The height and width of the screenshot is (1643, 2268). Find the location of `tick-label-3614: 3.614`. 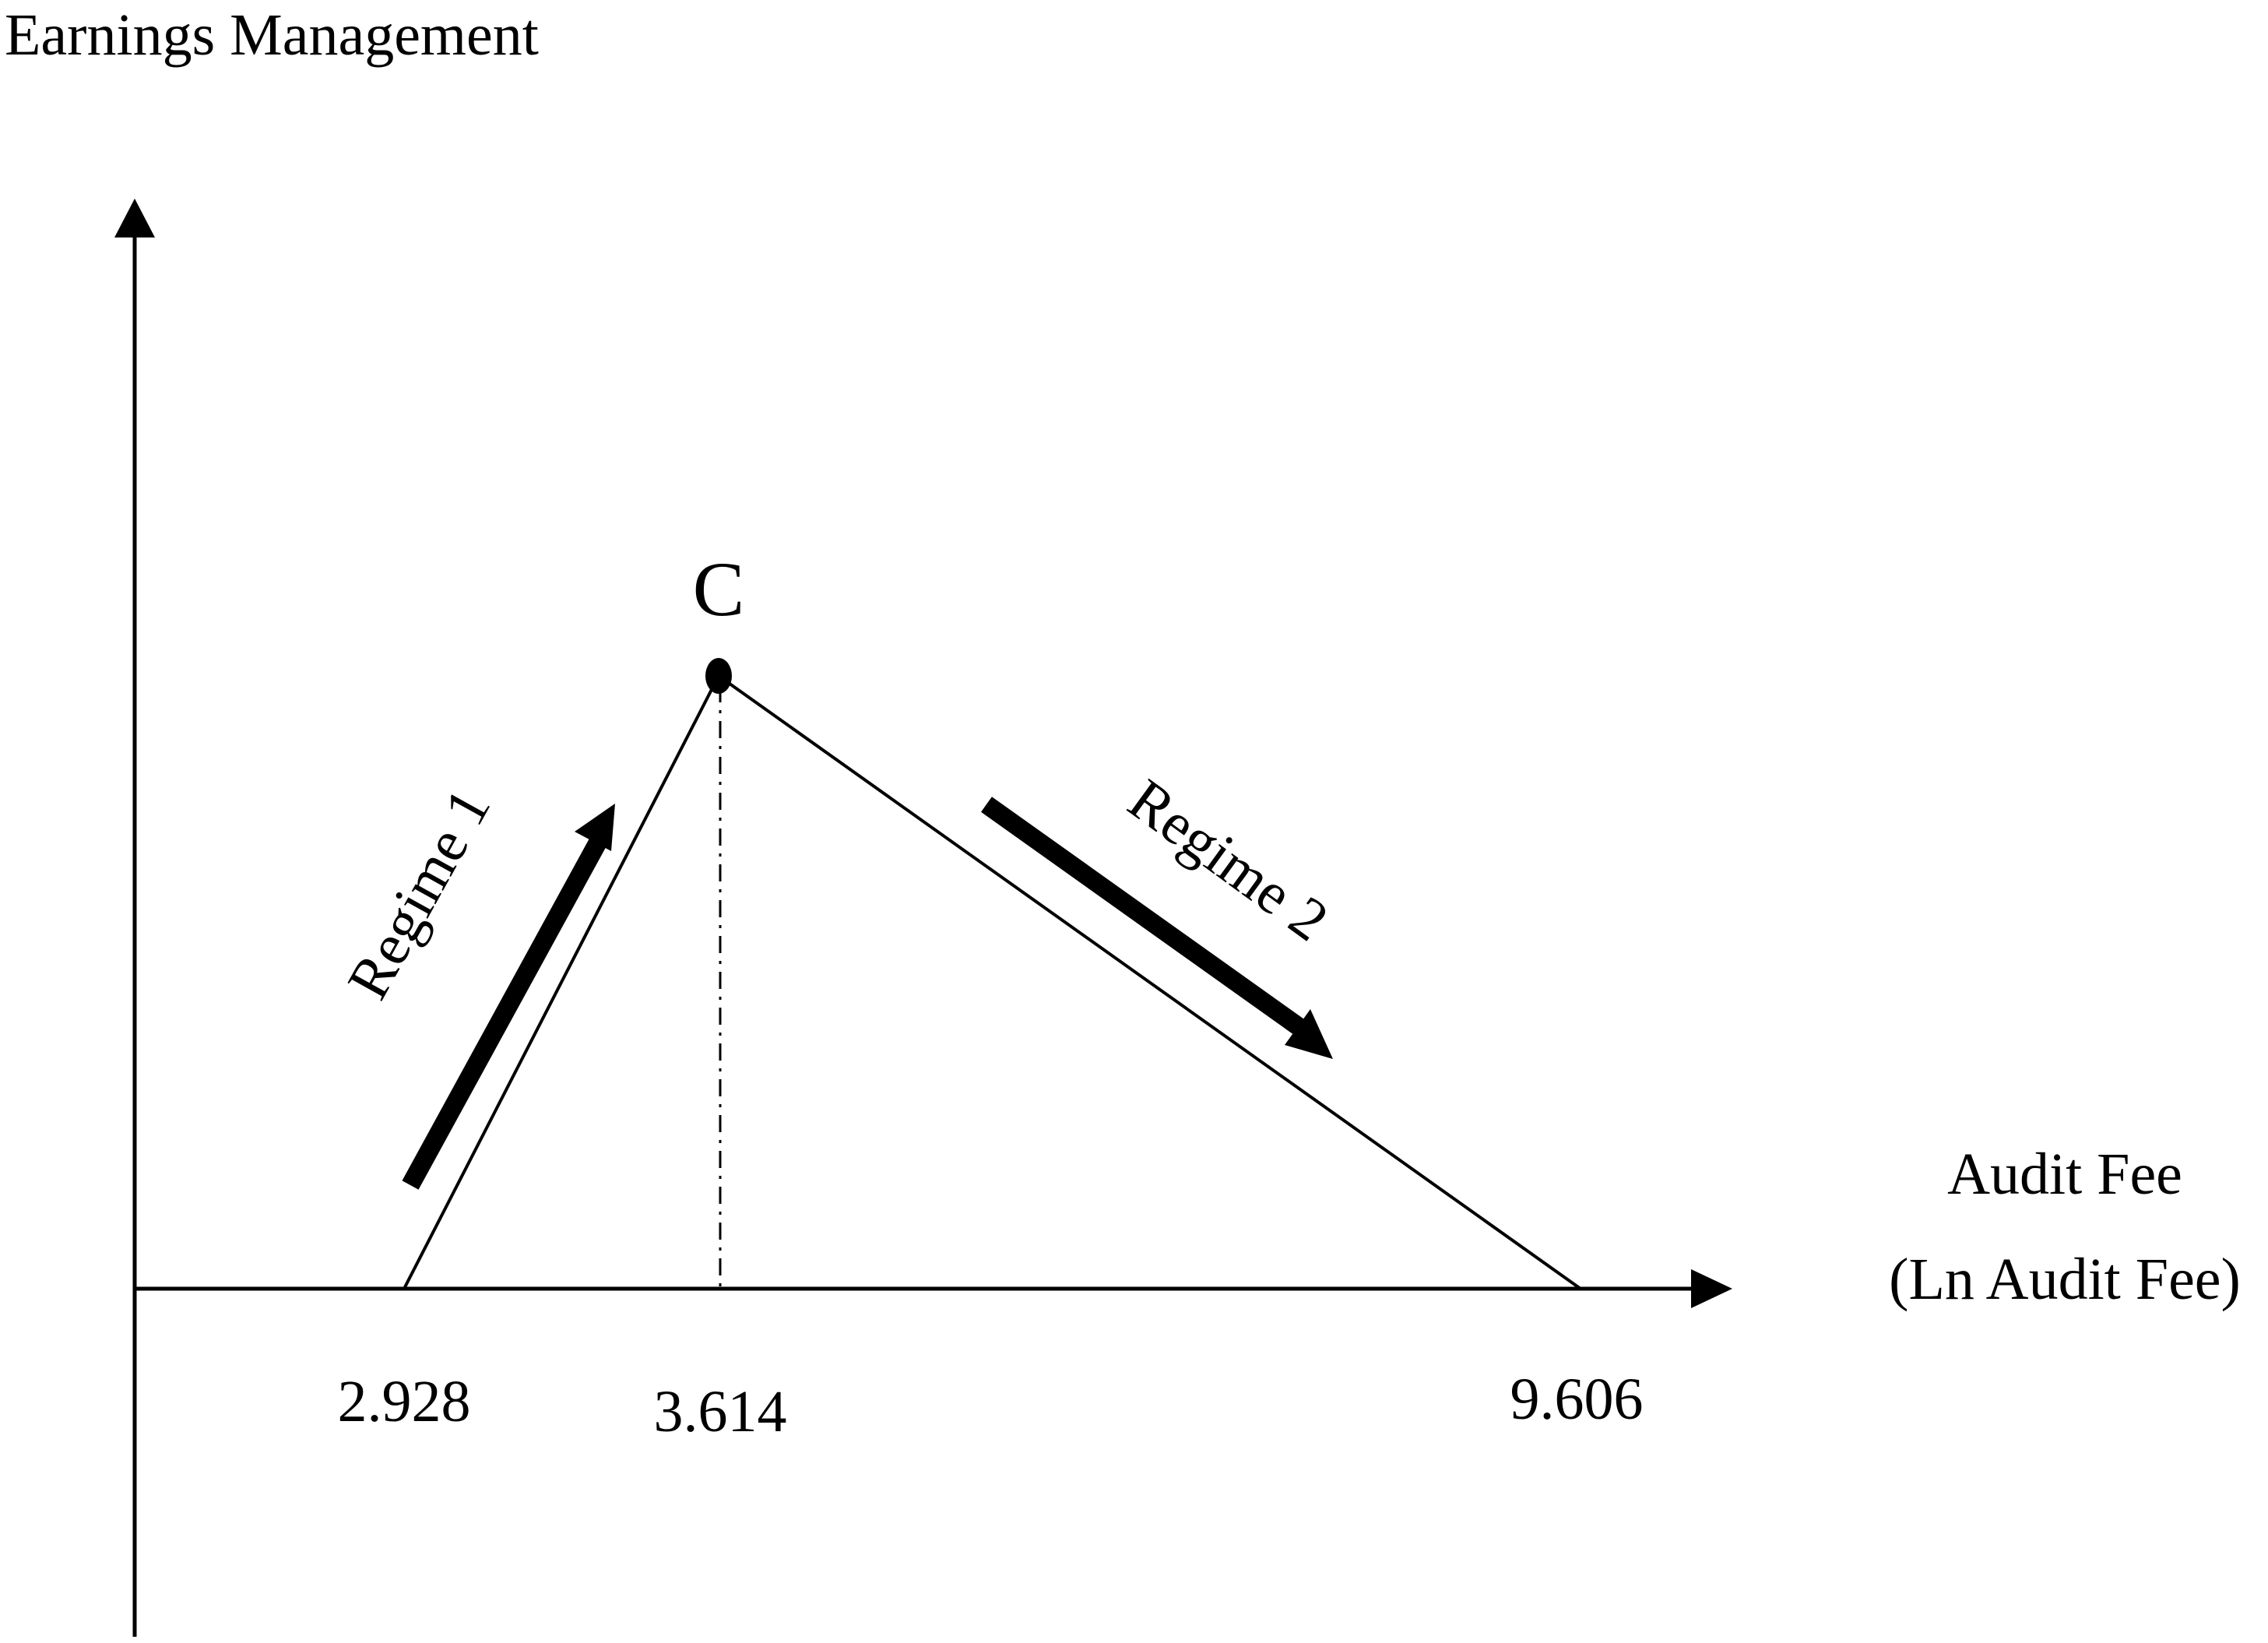

tick-label-3614: 3.614 is located at coordinates (720, 1411).